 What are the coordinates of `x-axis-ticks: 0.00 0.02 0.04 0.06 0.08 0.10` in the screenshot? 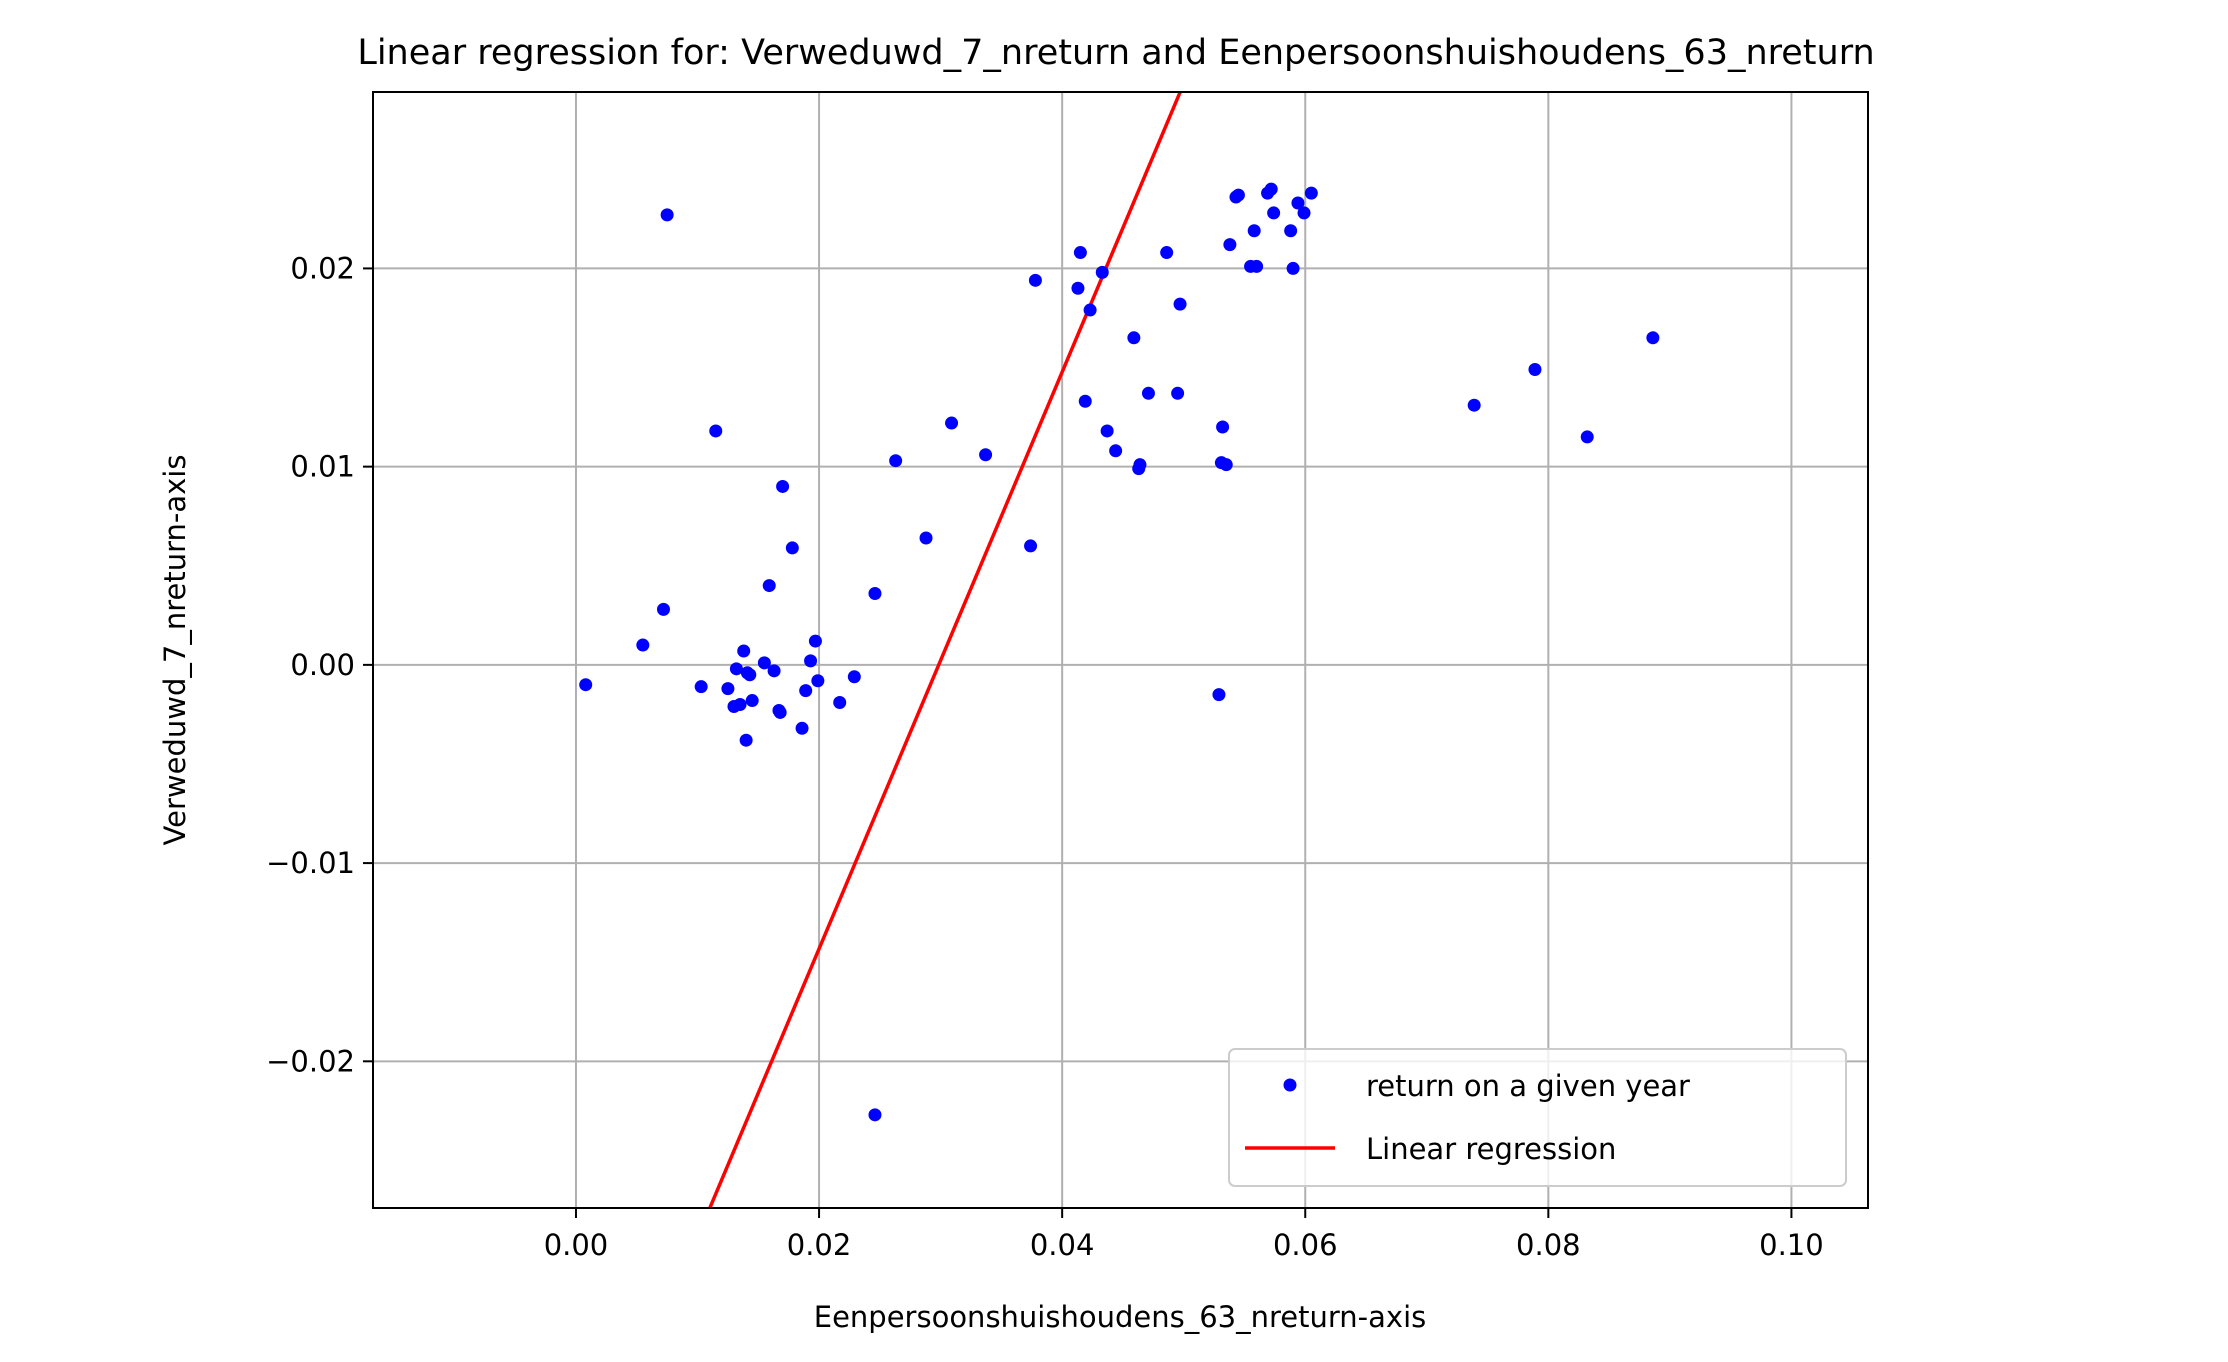 It's located at (1184, 1235).